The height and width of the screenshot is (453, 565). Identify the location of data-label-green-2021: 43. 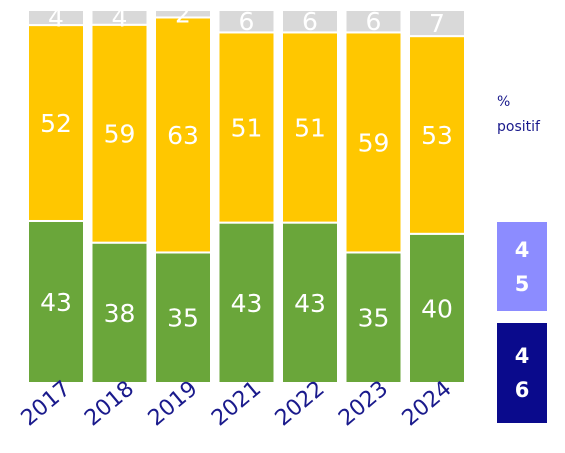
(247, 303).